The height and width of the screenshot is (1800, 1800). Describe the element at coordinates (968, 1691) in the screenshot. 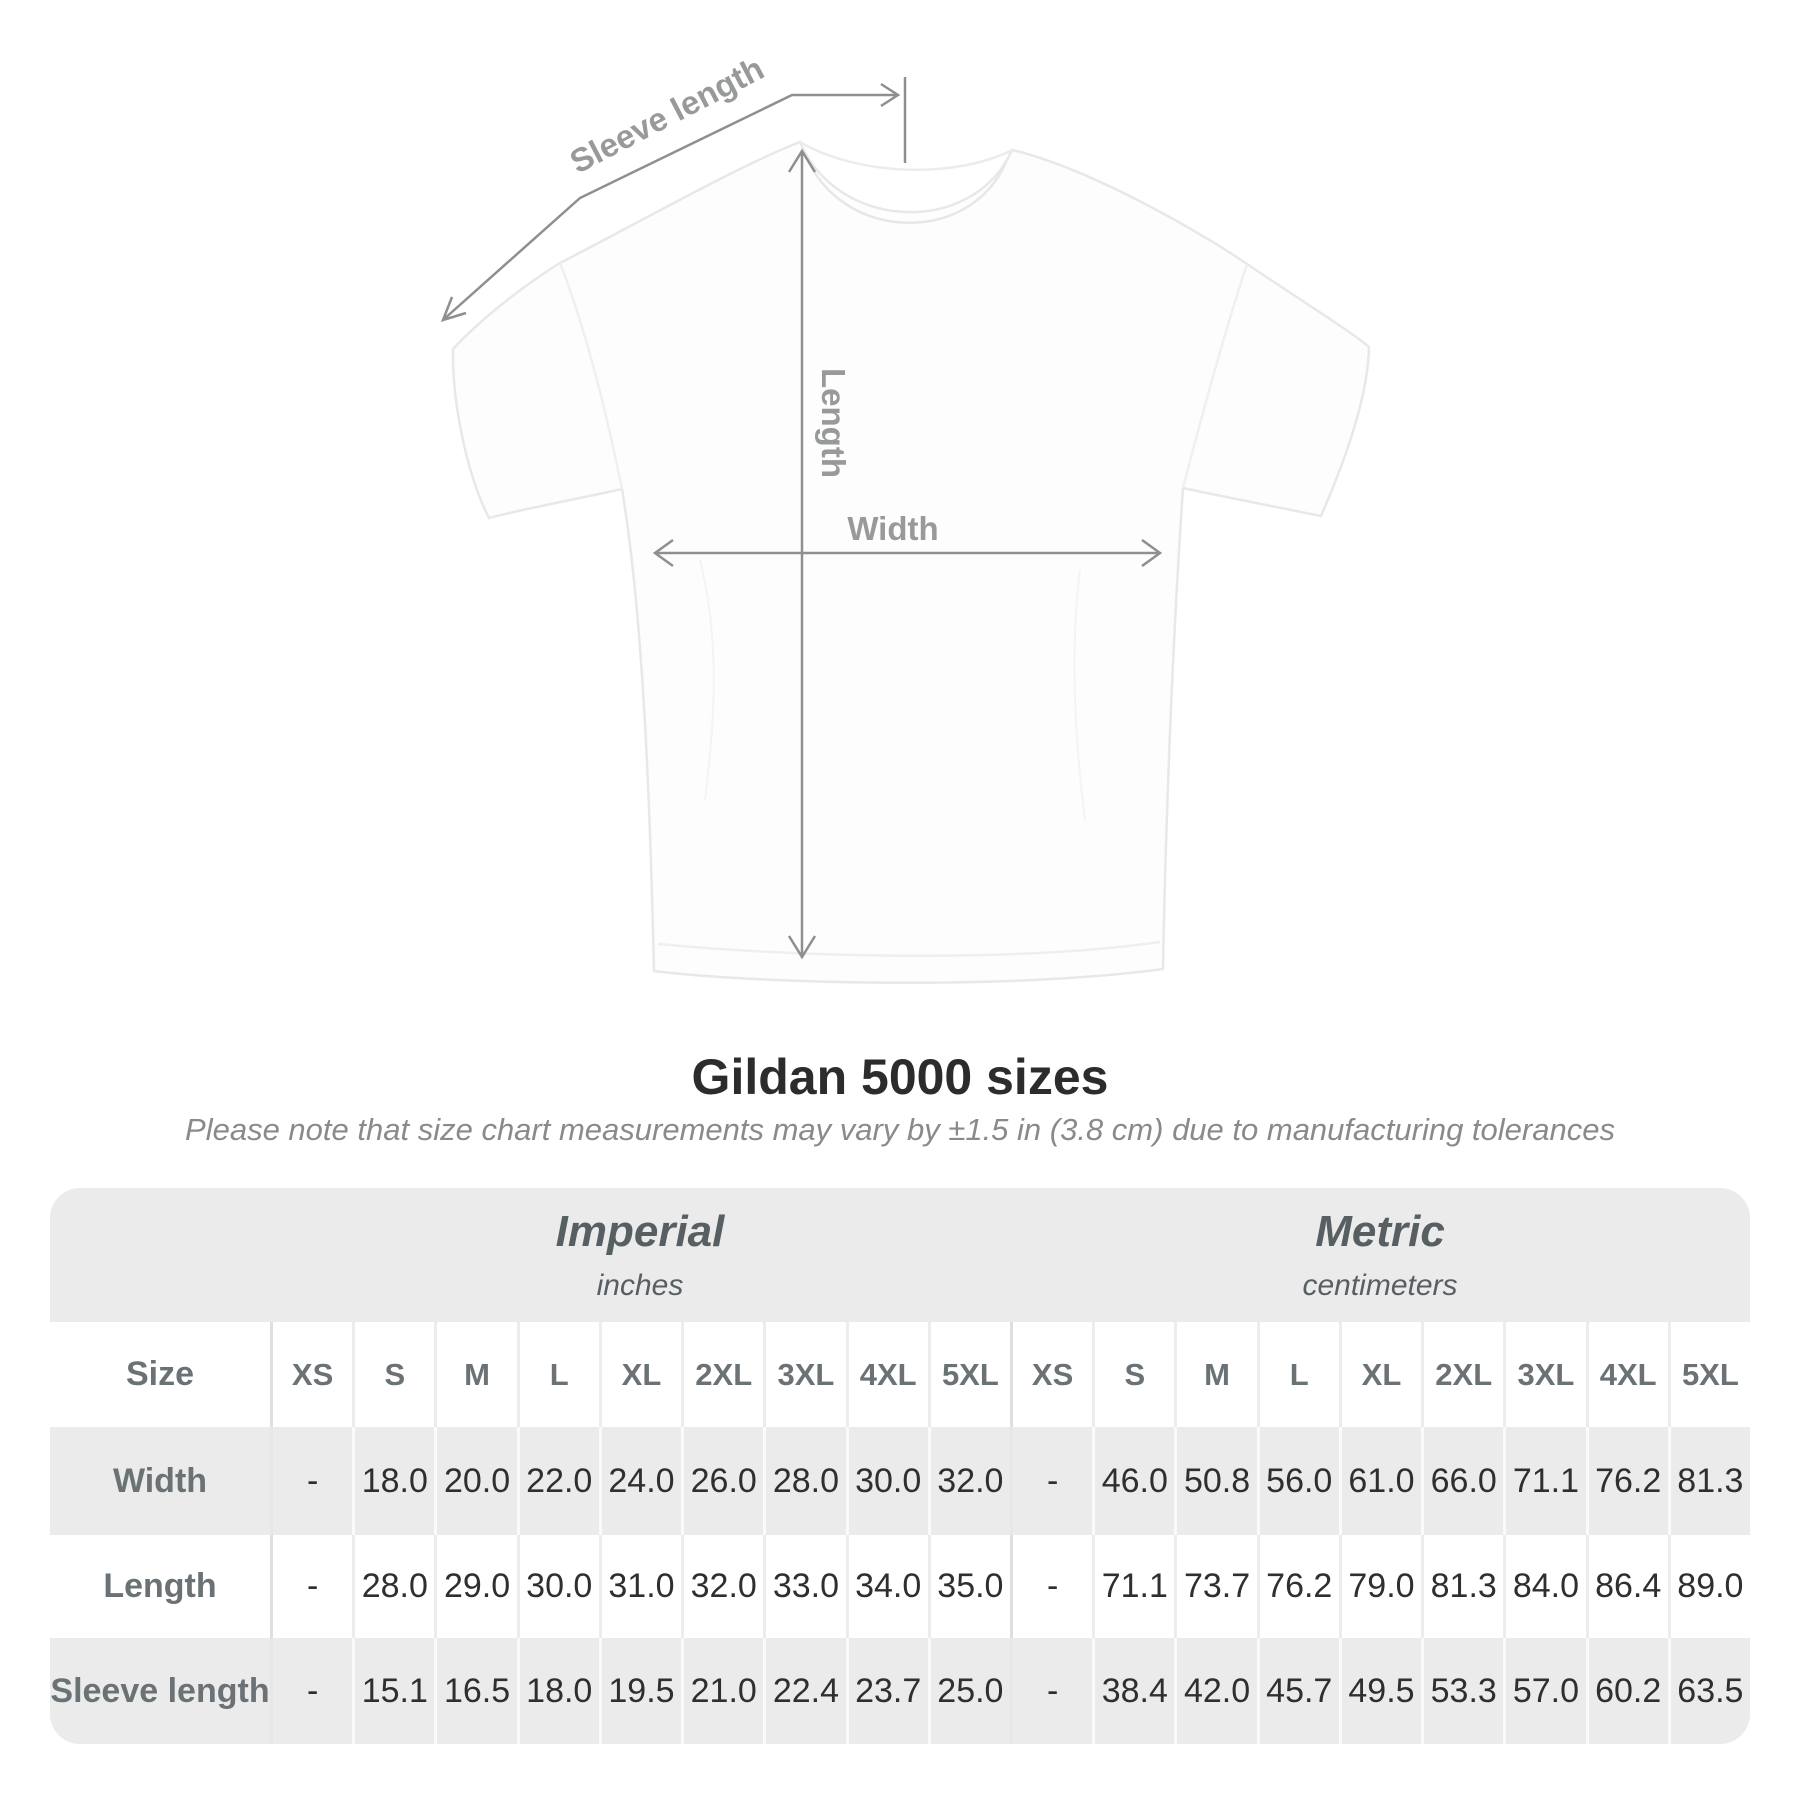

I see `value-cell: 25.0` at that location.